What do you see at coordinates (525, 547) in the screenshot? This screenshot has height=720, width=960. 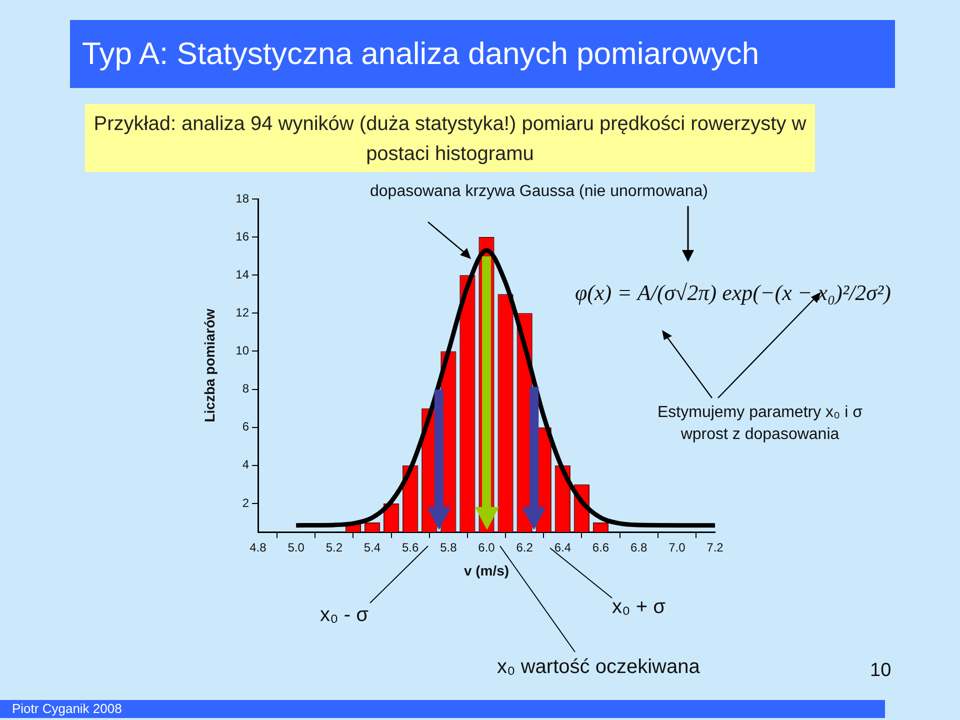 I see `x-tick-label: 6.2` at bounding box center [525, 547].